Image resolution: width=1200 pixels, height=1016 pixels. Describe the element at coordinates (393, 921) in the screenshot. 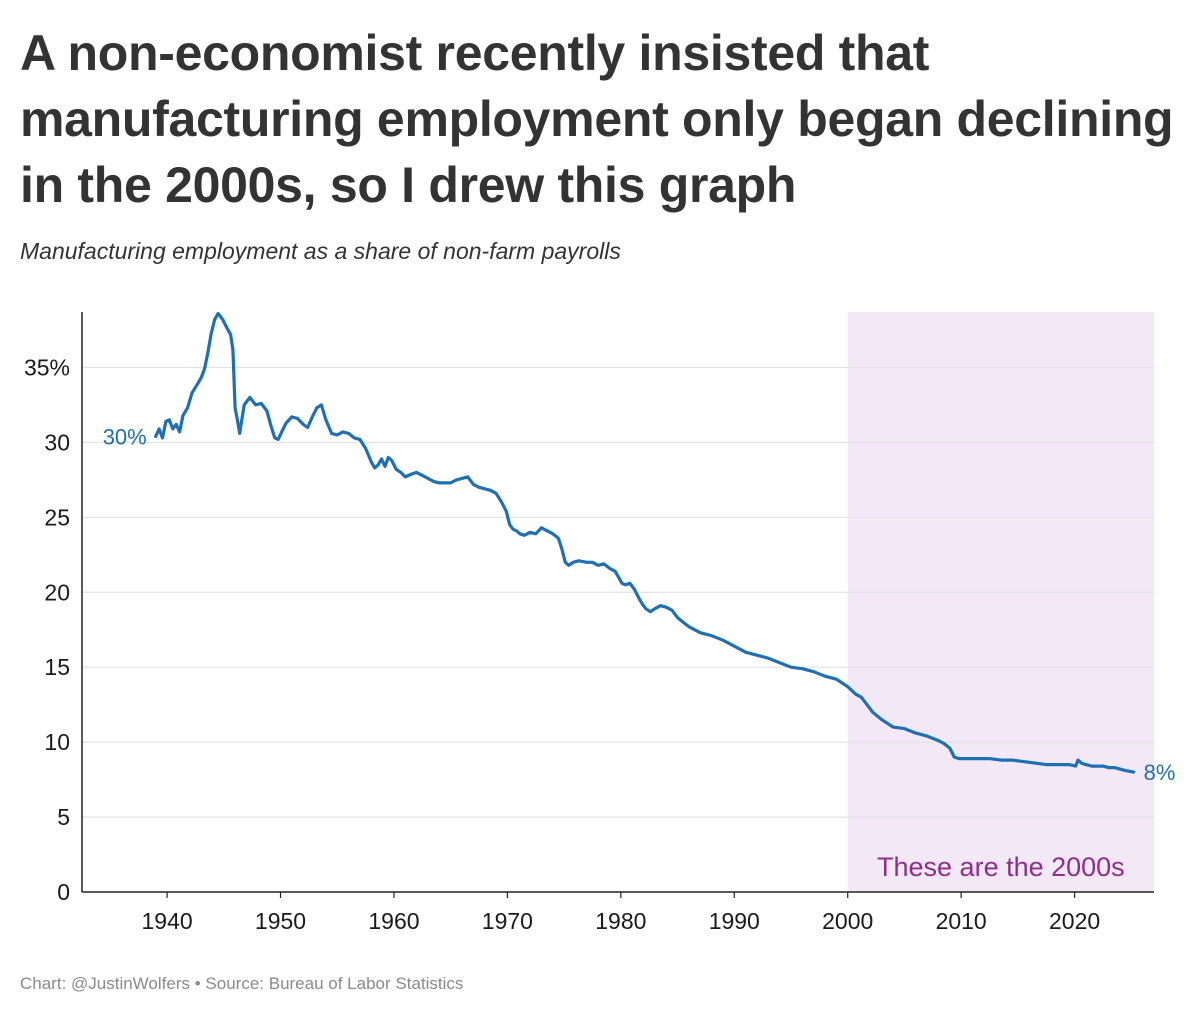

I see `x-tick-label: 1960` at that location.